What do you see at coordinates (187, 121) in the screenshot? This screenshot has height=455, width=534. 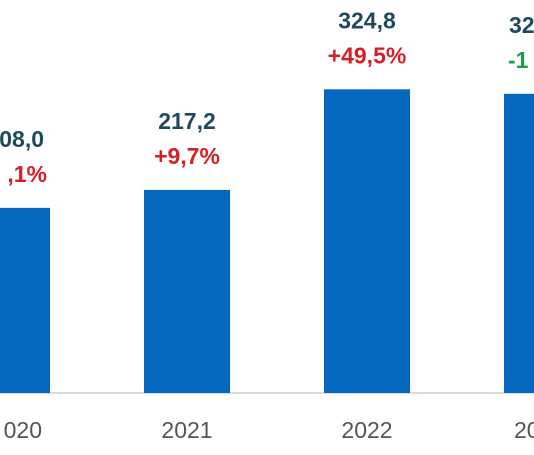 I see `value-label: 217,2` at bounding box center [187, 121].